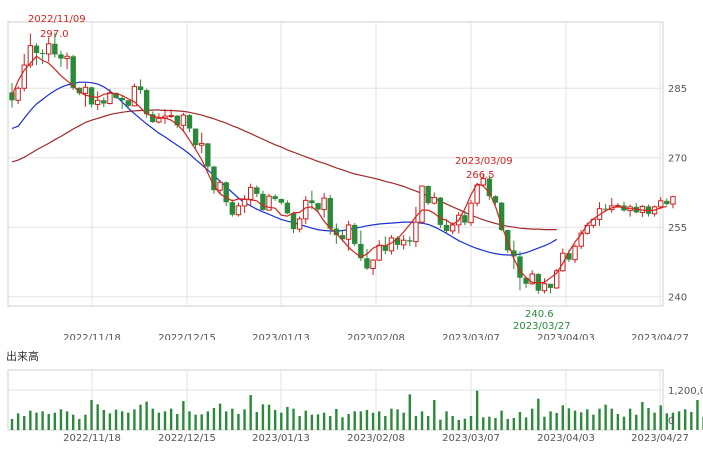 The image size is (703, 450). I want to click on price-y-tick-label: 255, so click(677, 228).